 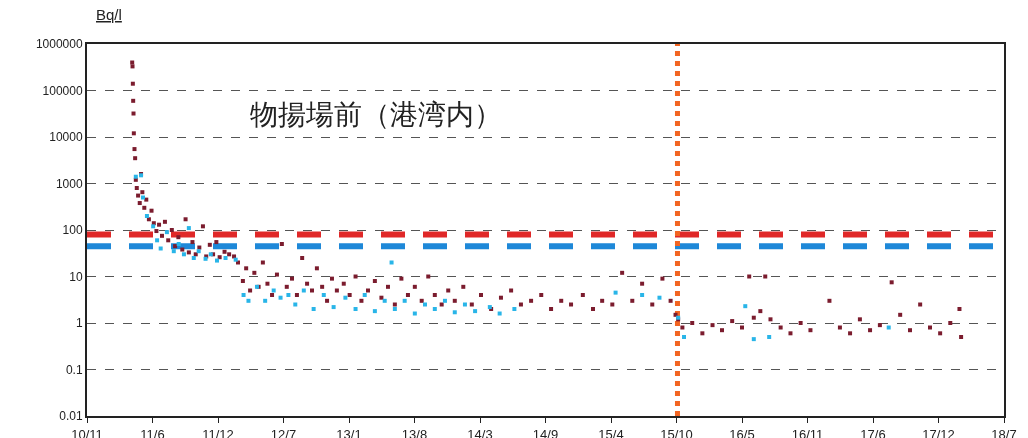 What do you see at coordinates (414, 432) in the screenshot?
I see `x-tick-label: 13/8` at bounding box center [414, 432].